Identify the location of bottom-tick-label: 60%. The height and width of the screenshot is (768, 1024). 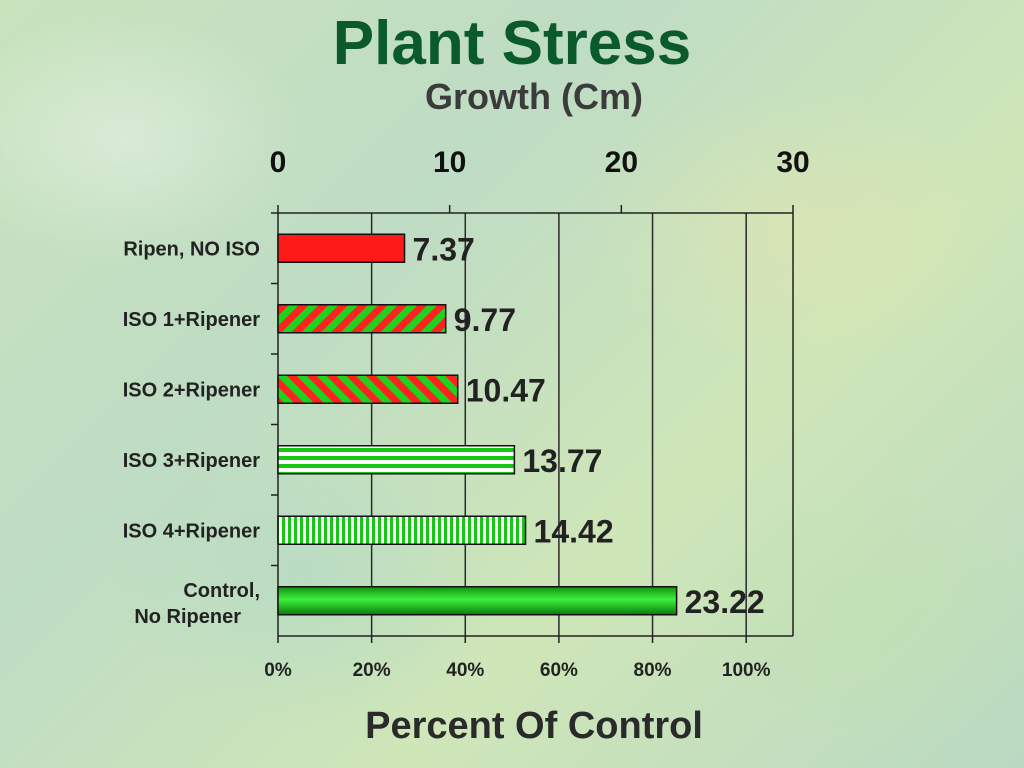
(559, 670).